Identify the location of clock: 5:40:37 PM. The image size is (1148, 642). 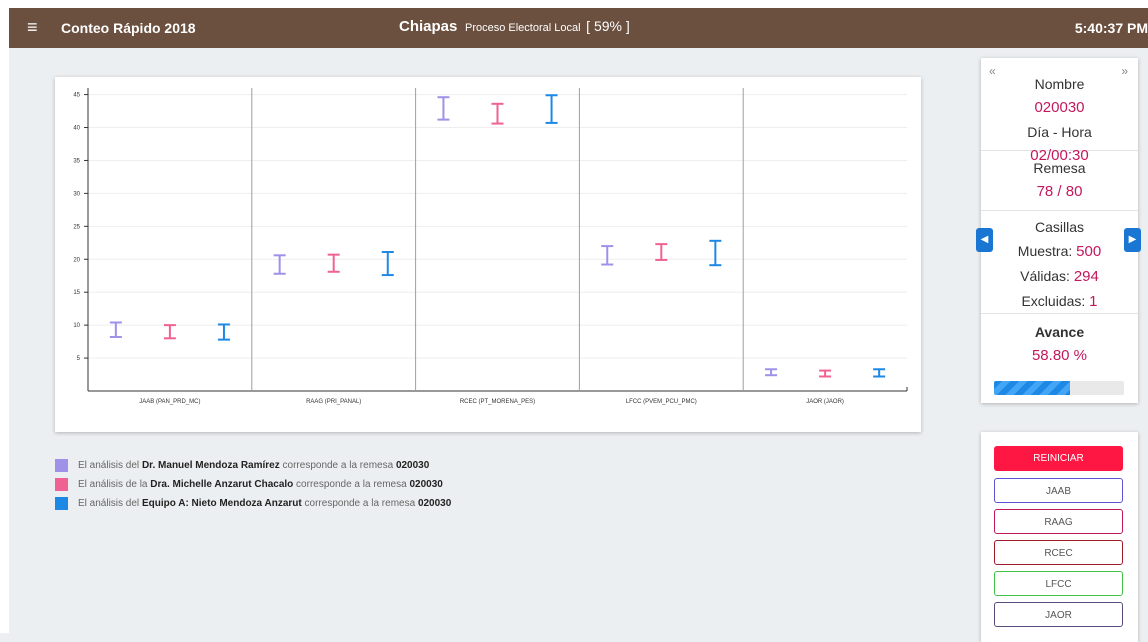
(1111, 28).